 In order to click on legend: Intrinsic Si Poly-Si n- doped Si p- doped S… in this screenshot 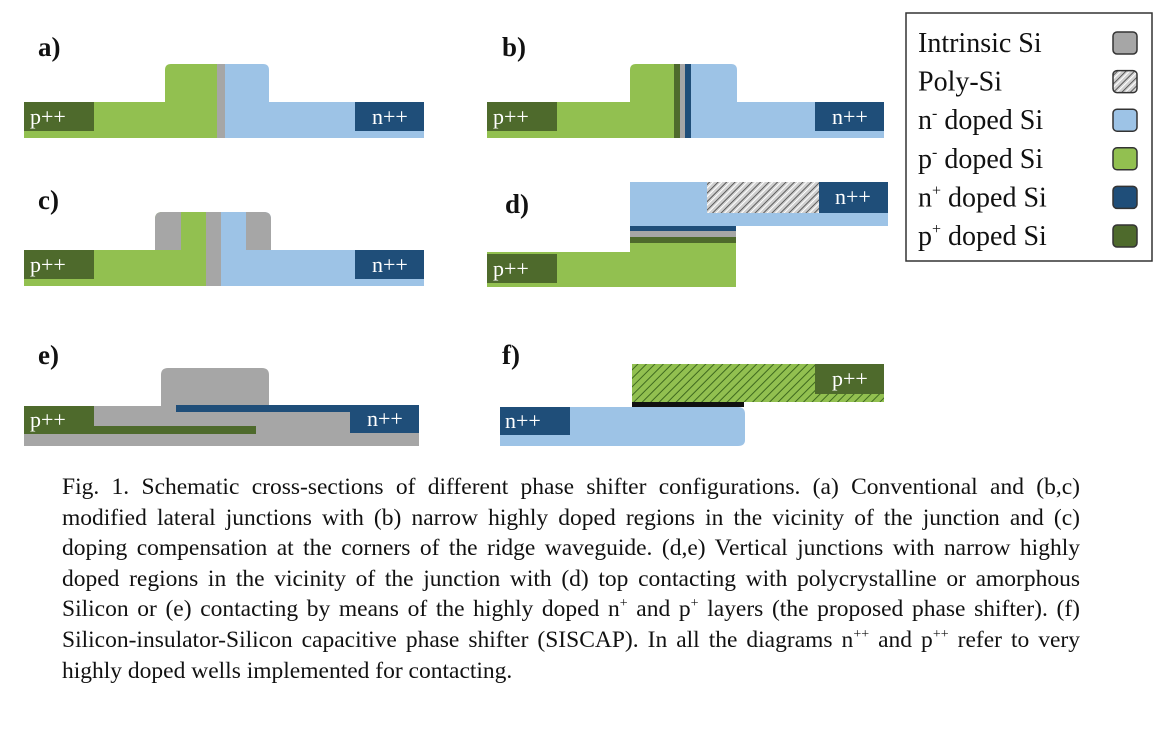, I will do `click(1029, 137)`.